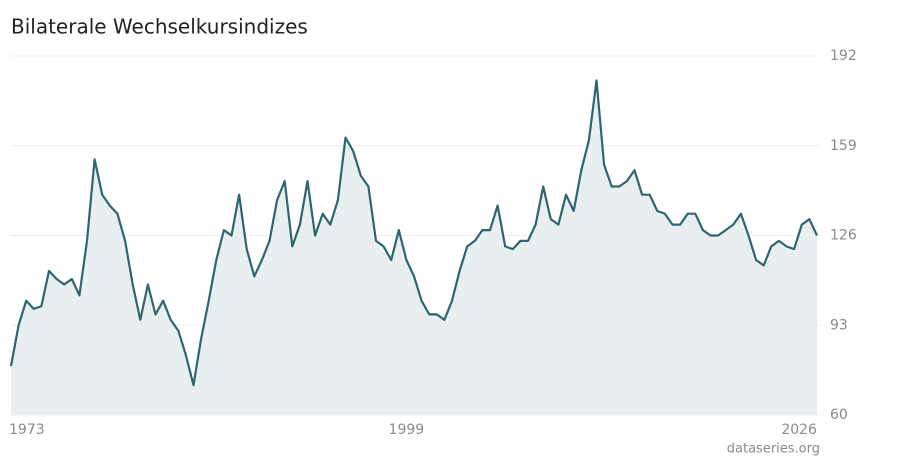 The height and width of the screenshot is (460, 900). What do you see at coordinates (799, 430) in the screenshot?
I see `x-tick-label: 2026` at bounding box center [799, 430].